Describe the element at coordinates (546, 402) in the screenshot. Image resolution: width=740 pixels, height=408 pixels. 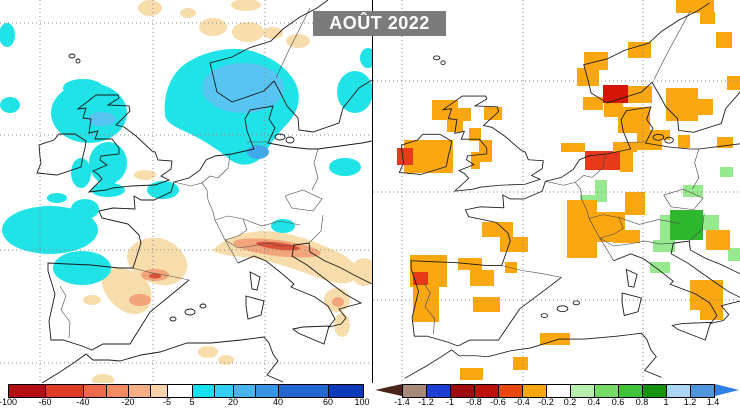
I see `colorbar-tick-label: -0.2` at that location.